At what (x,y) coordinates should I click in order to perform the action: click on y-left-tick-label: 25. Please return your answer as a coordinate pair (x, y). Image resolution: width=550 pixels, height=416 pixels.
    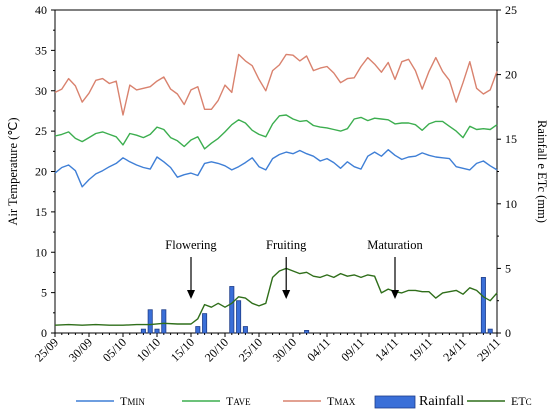
    Looking at the image, I should click on (41, 131).